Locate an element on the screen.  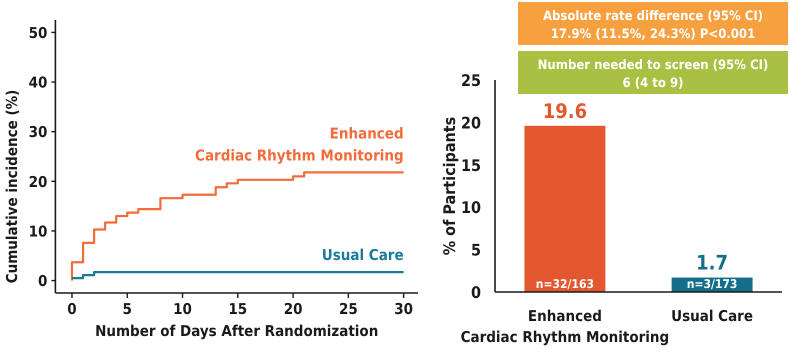
annotation: n=32/163 is located at coordinates (565, 284).